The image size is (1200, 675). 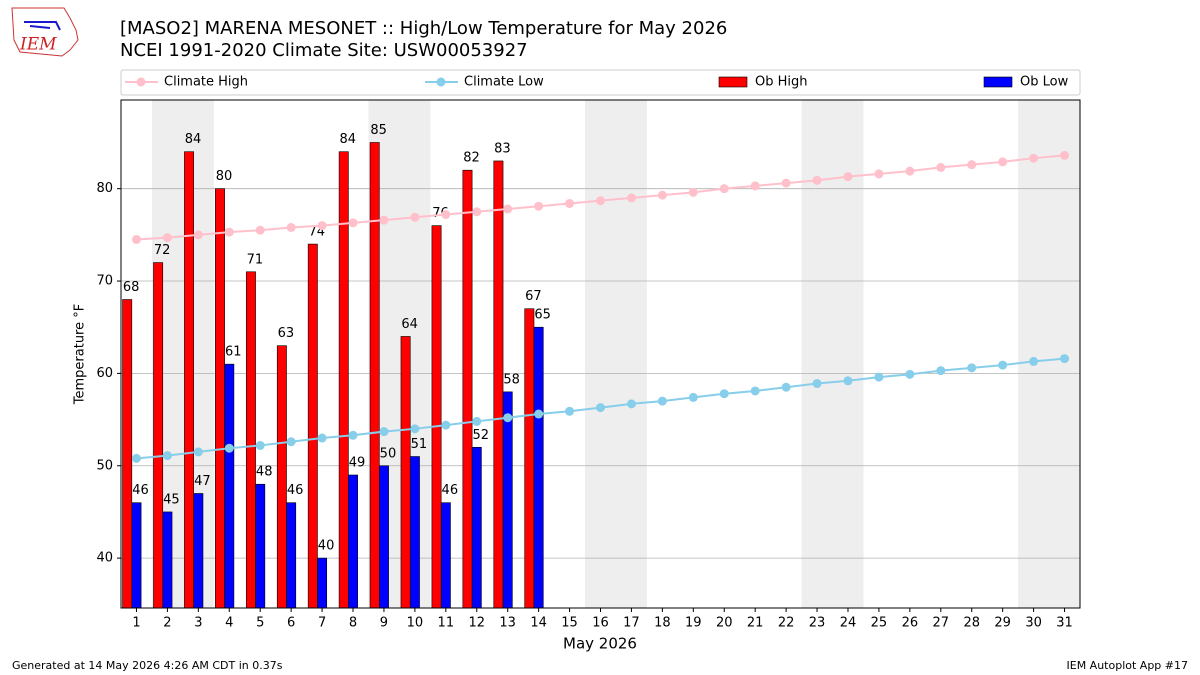 I want to click on data-label: 46, so click(x=450, y=490).